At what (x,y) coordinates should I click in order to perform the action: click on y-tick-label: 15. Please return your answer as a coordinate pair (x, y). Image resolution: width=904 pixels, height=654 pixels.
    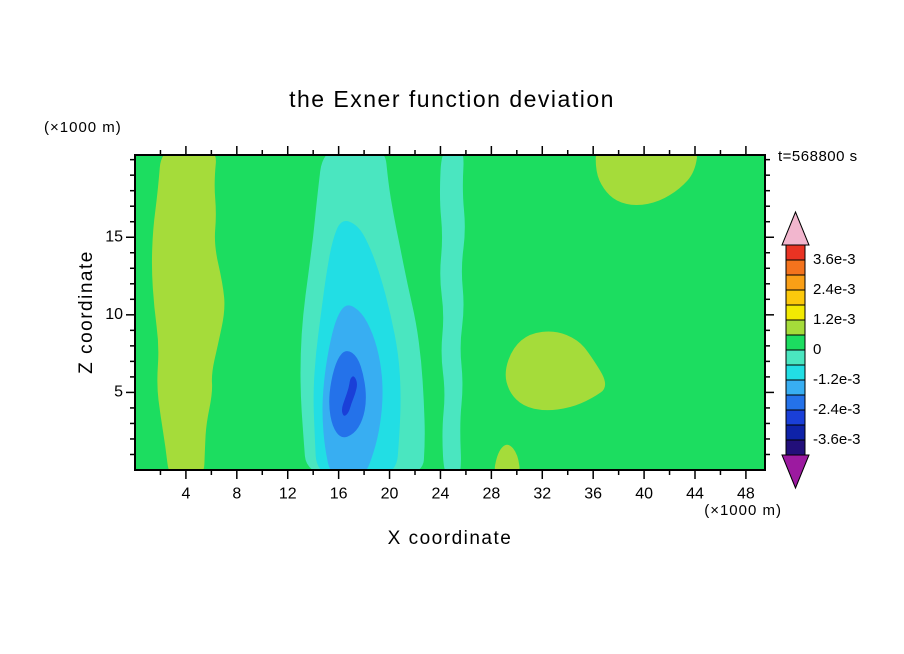
    Looking at the image, I should click on (114, 236).